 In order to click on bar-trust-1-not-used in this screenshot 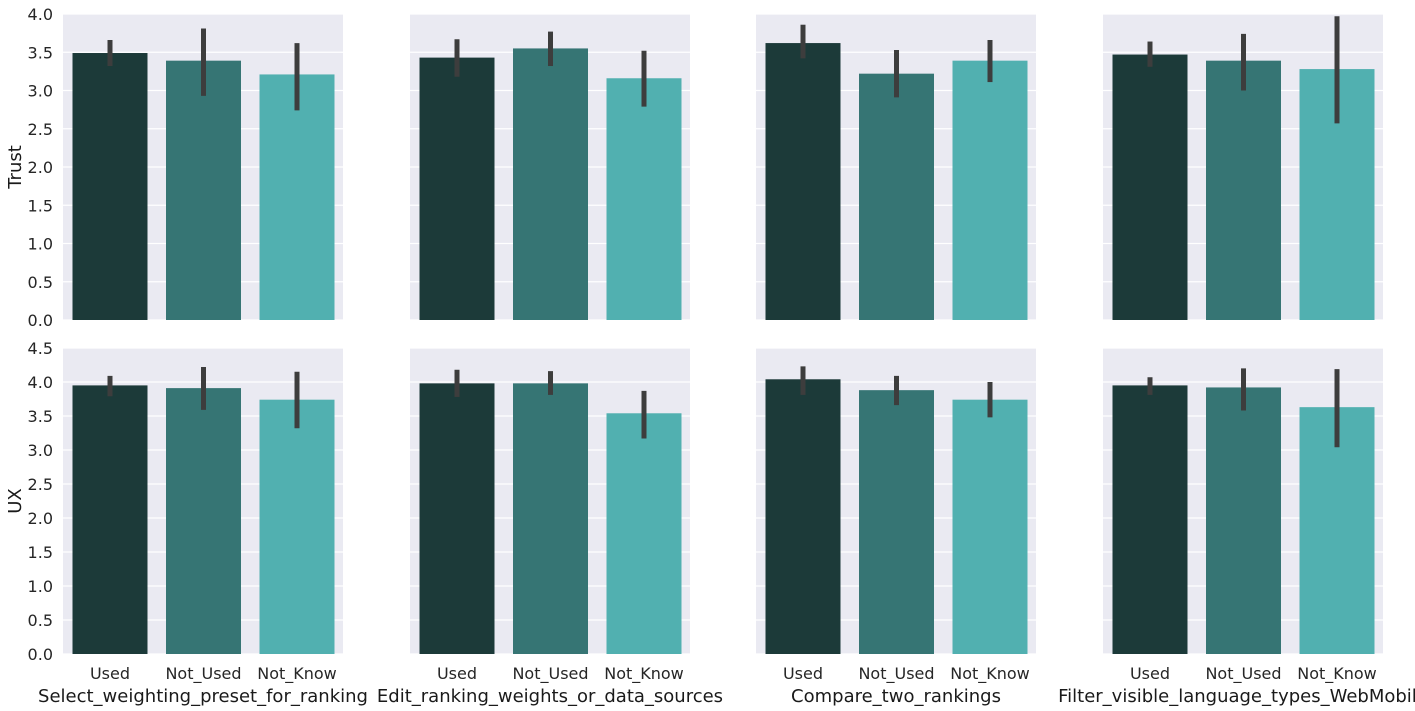, I will do `click(550, 184)`.